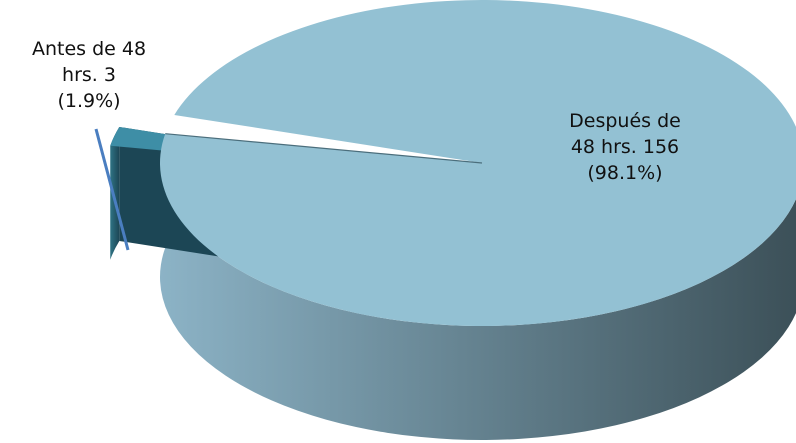  What do you see at coordinates (625, 173) in the screenshot?
I see `slice-label-after-48h-line-3: (98.1%)` at bounding box center [625, 173].